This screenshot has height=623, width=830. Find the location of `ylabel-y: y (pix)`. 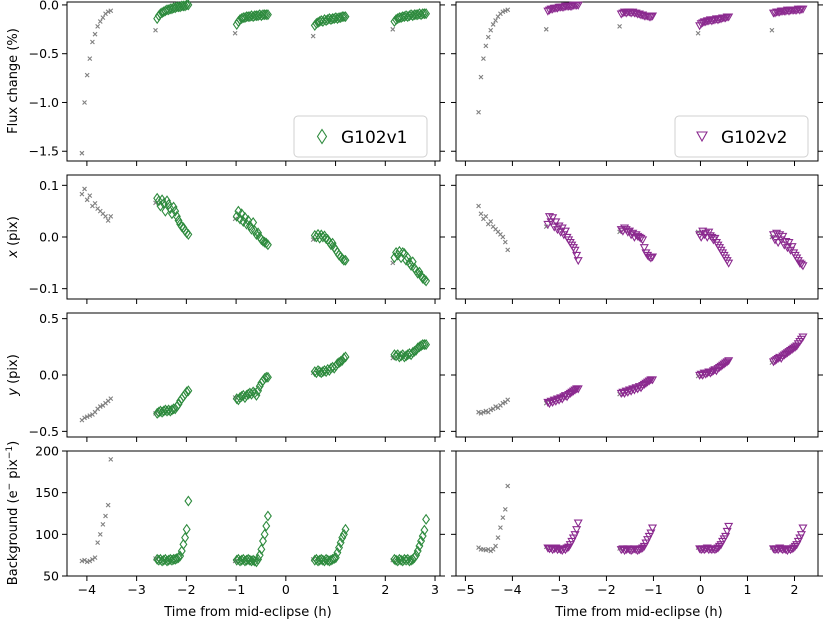

ylabel-y: y (pix) is located at coordinates (13, 375).